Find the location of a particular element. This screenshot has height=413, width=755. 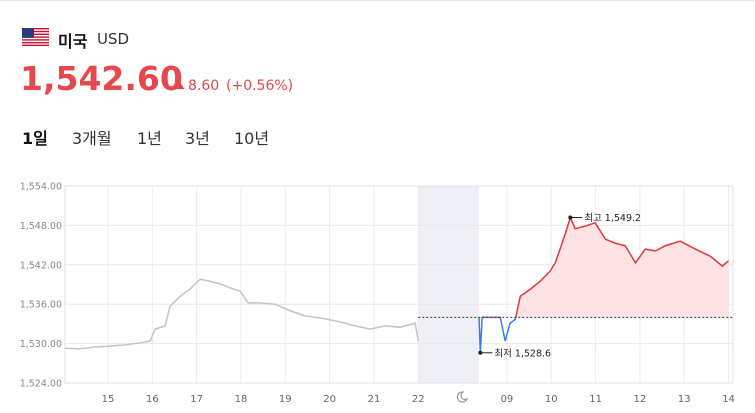

tab: 1일 is located at coordinates (35, 138).